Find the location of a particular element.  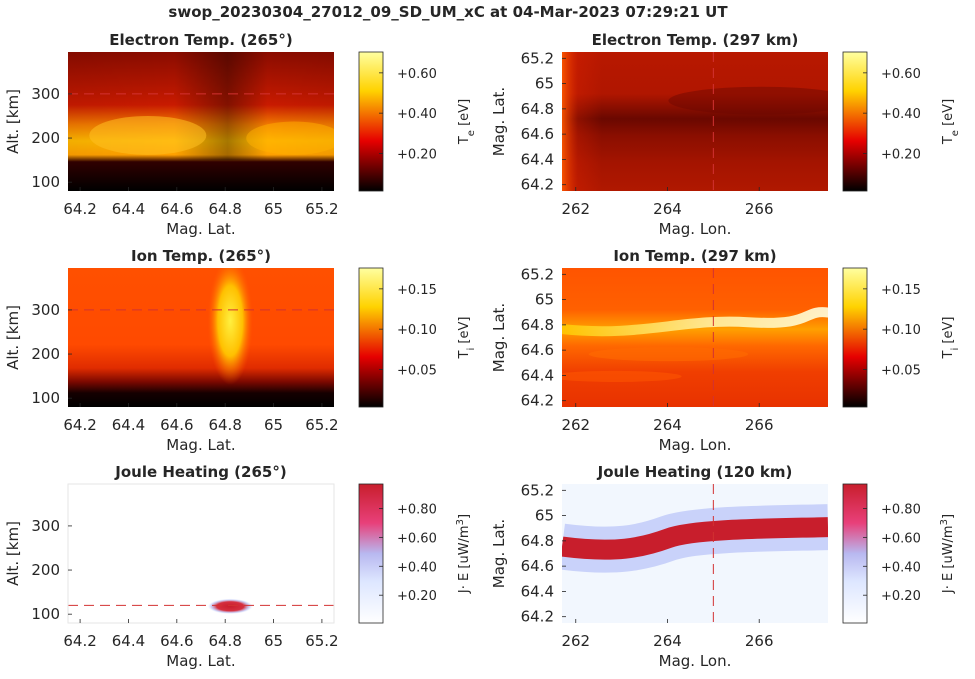

plot-area is located at coordinates (201, 553).